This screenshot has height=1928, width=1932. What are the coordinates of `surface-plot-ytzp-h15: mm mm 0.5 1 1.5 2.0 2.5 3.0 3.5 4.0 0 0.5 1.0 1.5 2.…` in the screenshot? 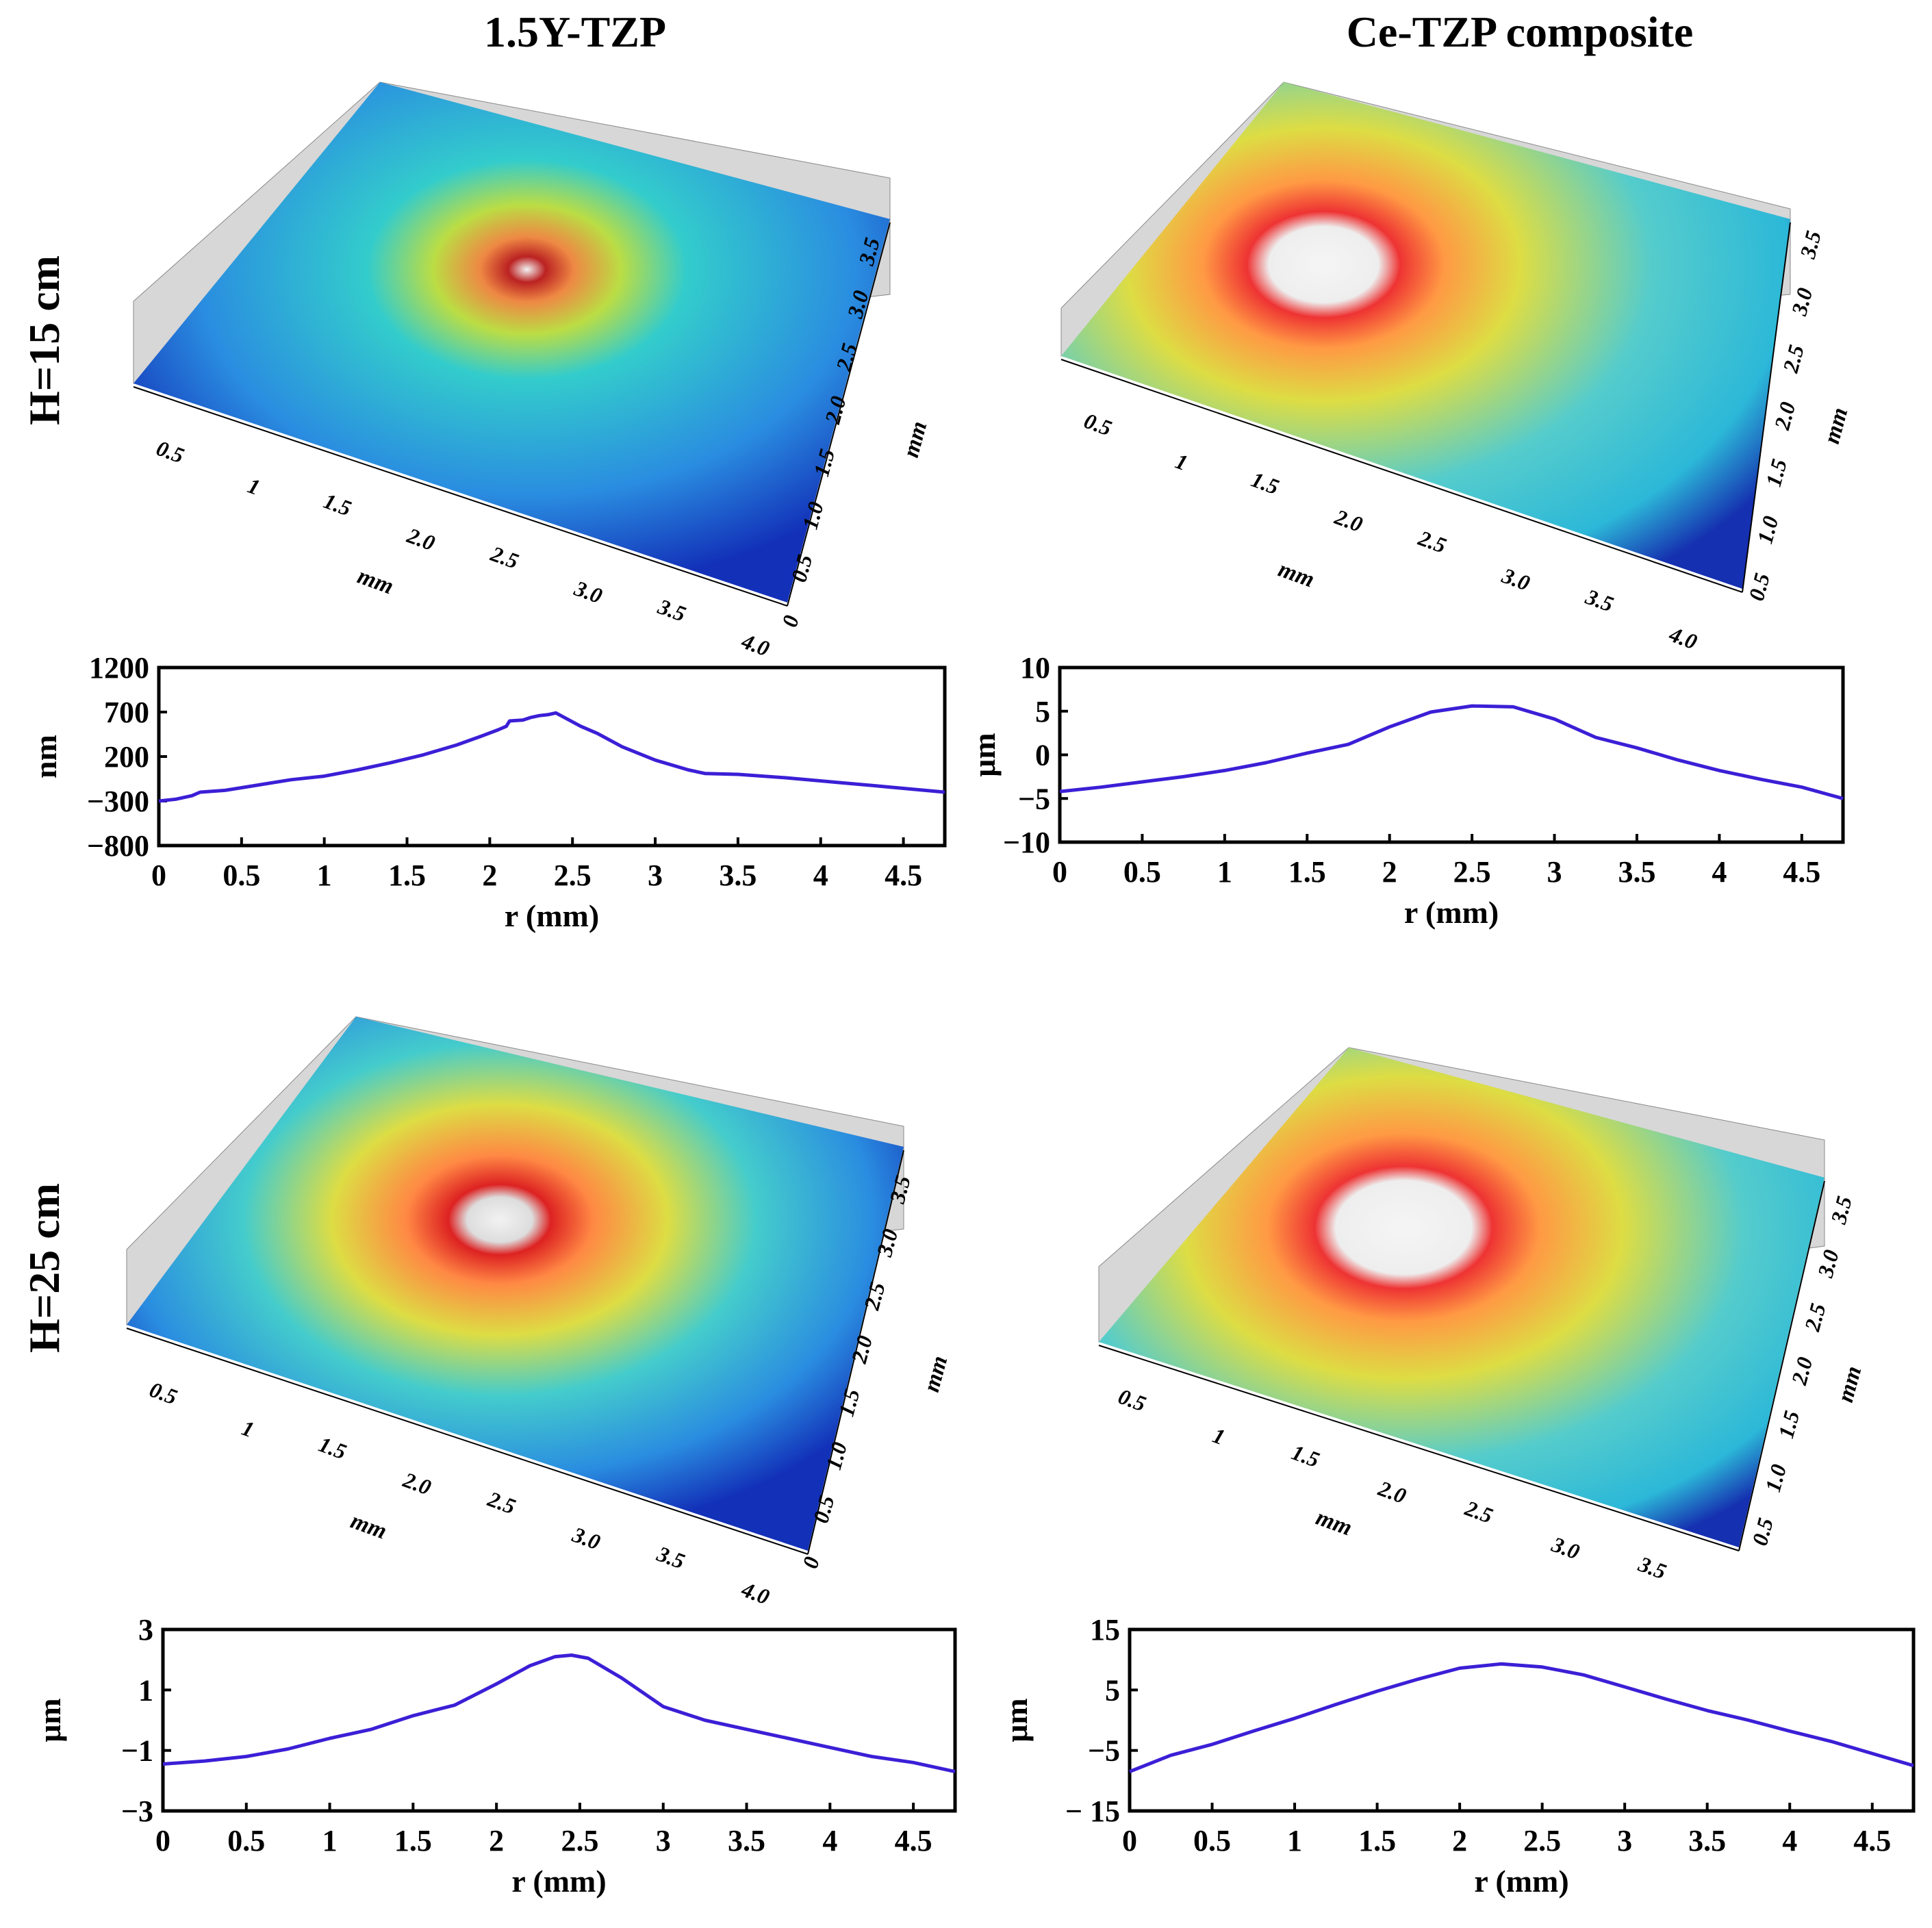 It's located at (548, 373).